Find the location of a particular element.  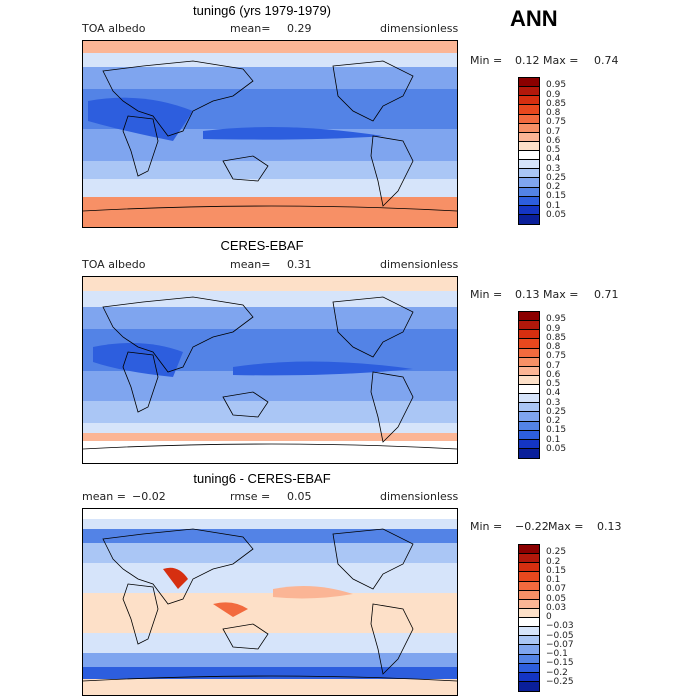

map-diff-plot is located at coordinates (270, 602).